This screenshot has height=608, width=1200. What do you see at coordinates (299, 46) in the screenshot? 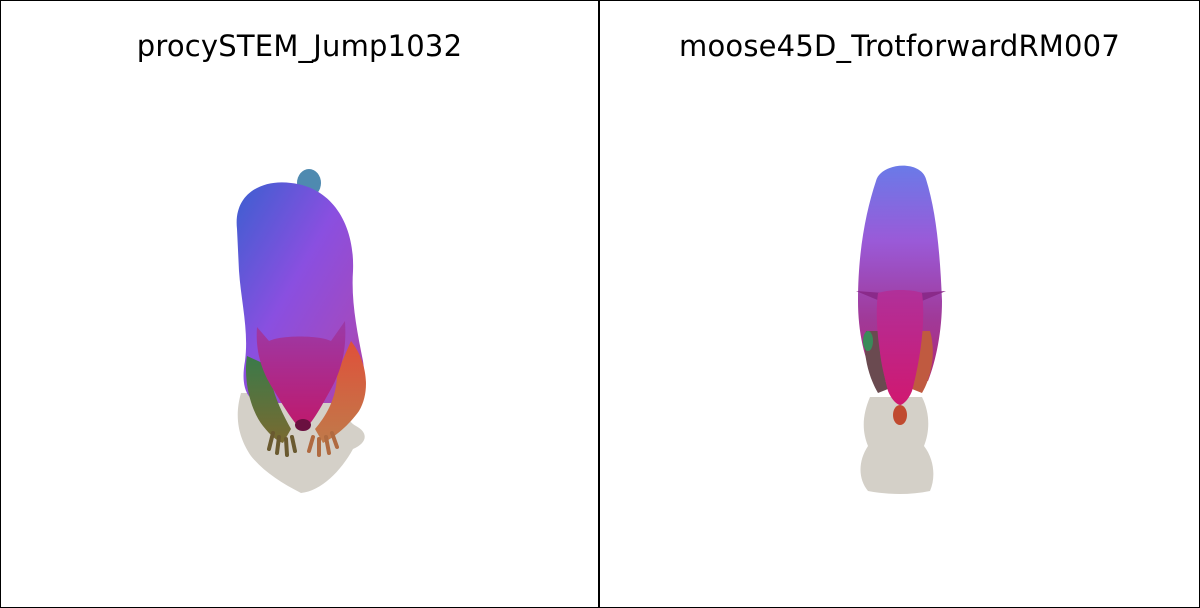
I see `panel-title-left: procySTEM_Jump1032` at bounding box center [299, 46].